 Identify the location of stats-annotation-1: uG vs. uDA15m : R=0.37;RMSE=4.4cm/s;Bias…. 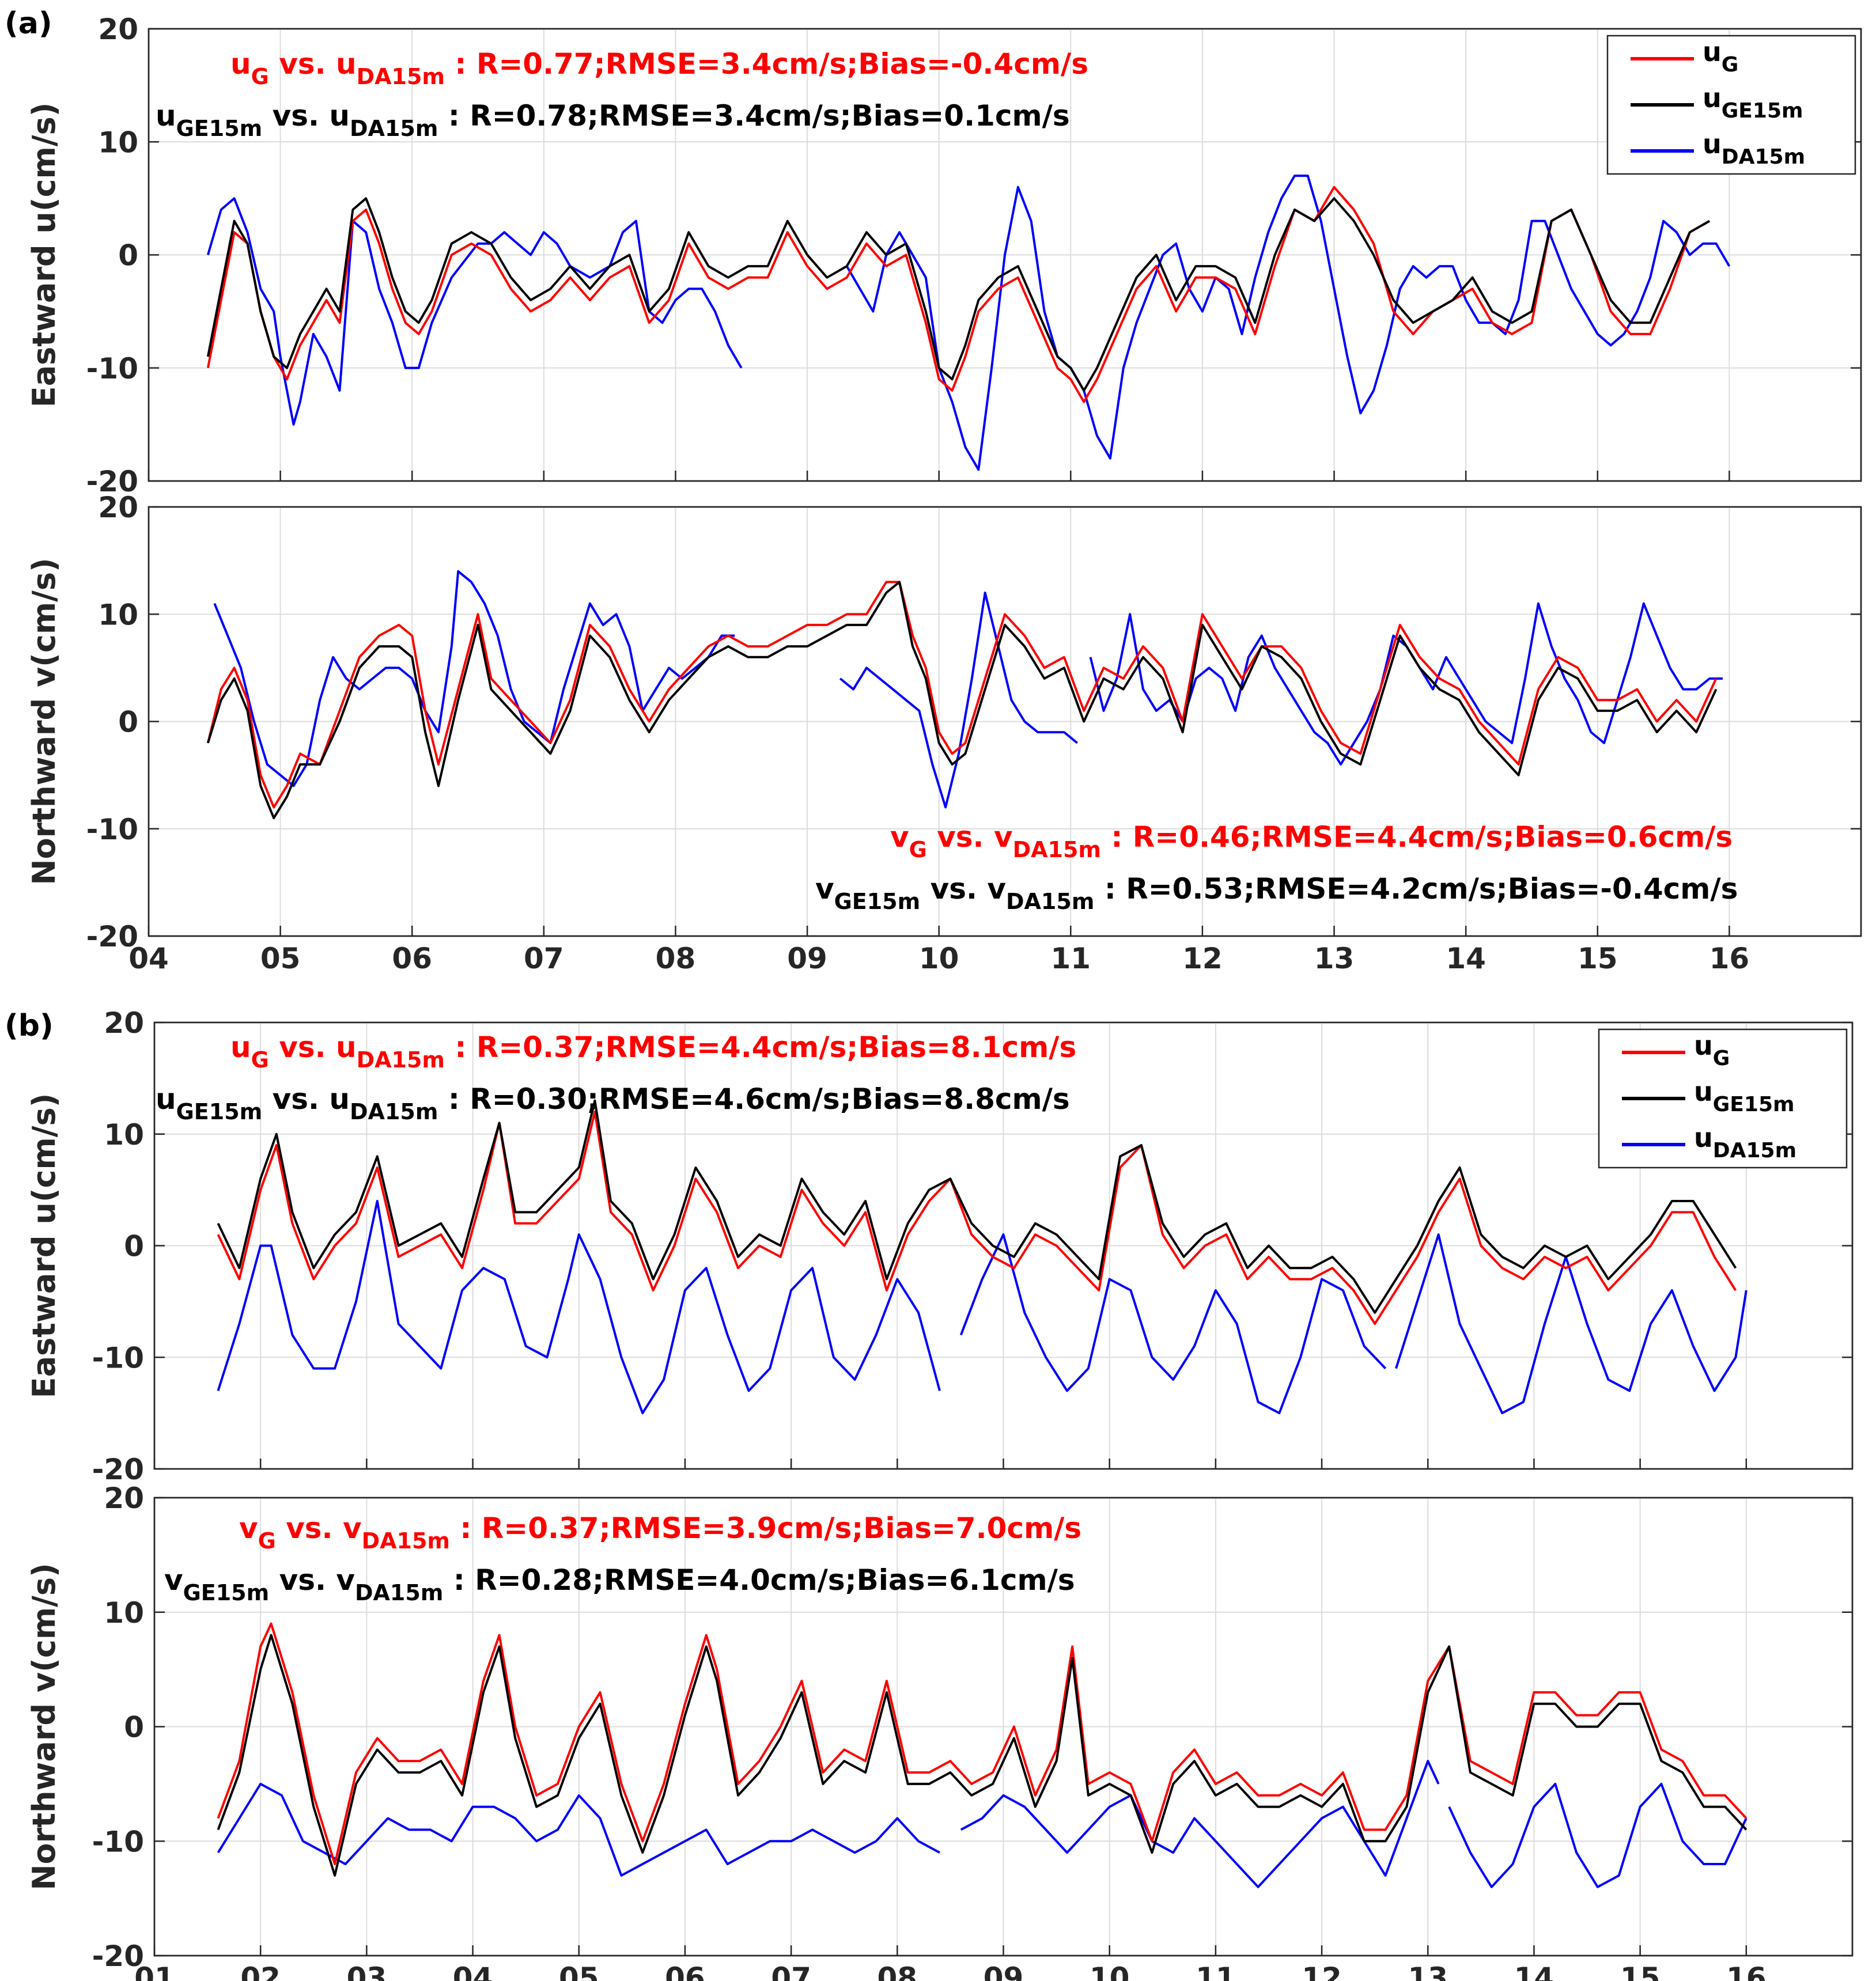
(653, 1052).